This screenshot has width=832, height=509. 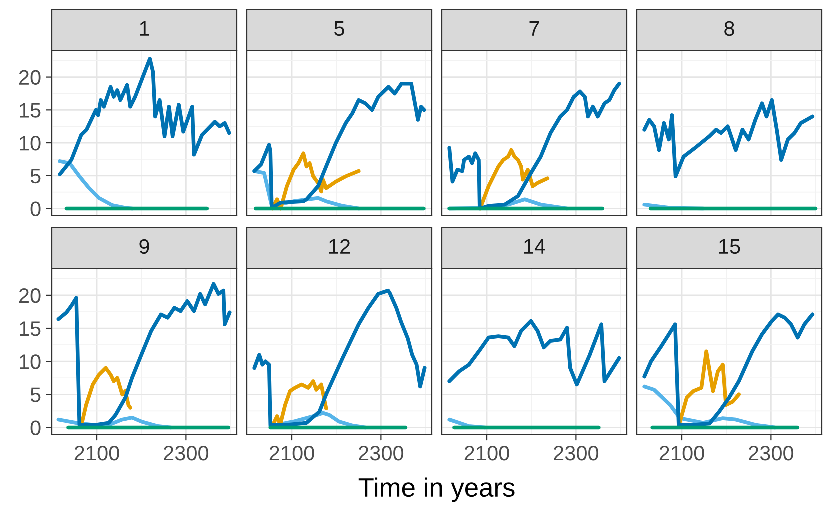 What do you see at coordinates (145, 29) in the screenshot?
I see `chart-title: 1` at bounding box center [145, 29].